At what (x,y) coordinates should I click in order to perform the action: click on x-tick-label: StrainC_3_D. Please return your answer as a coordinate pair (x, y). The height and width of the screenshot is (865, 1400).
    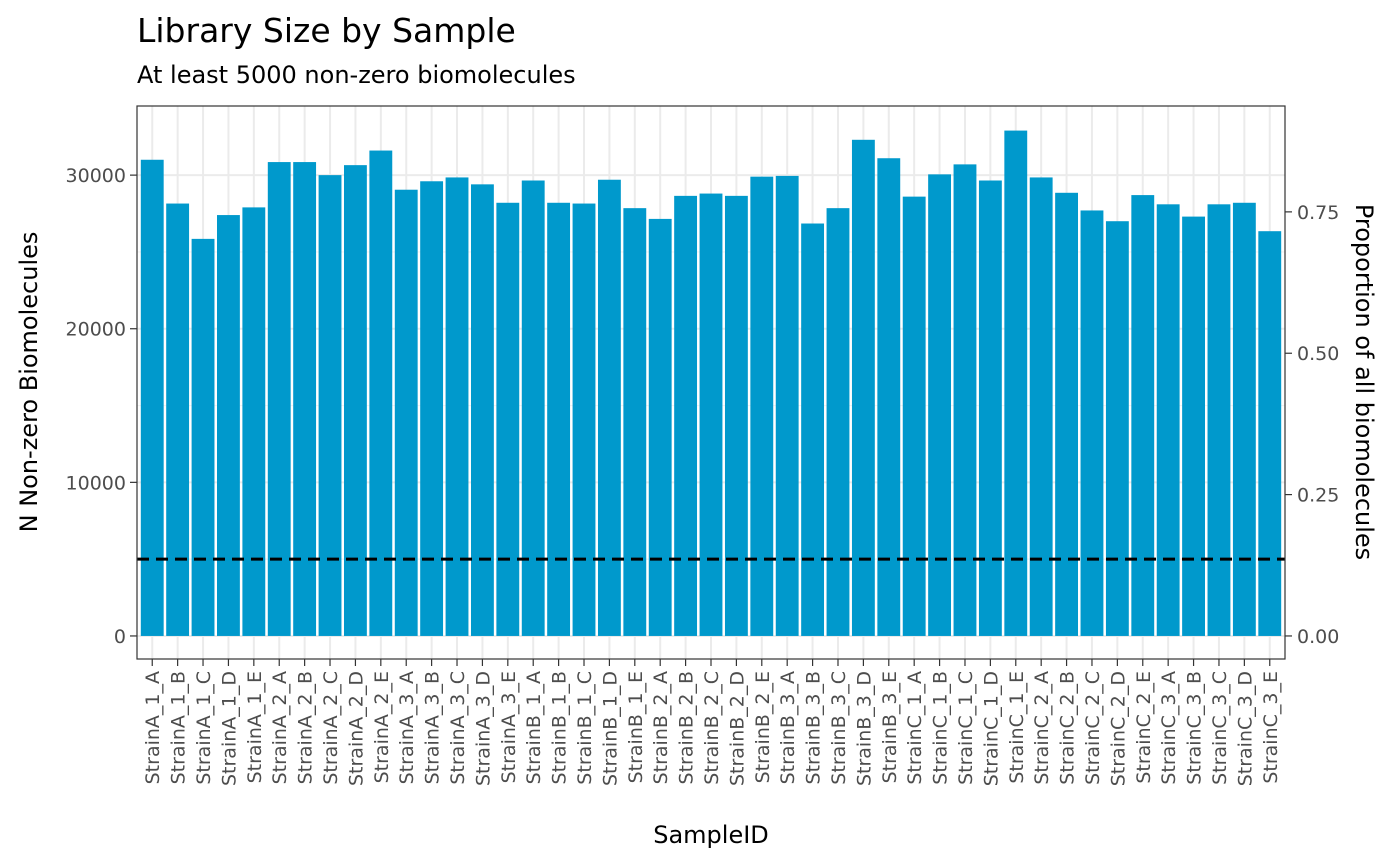
    Looking at the image, I should click on (1245, 728).